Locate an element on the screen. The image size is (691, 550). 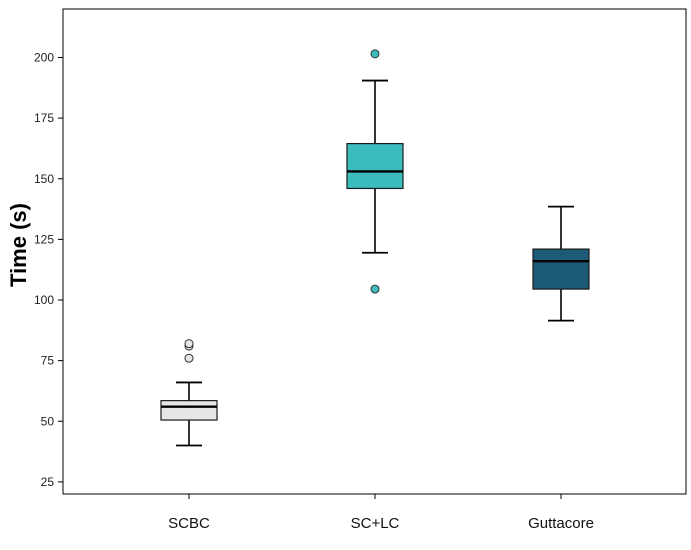
y-tick-label: 175 is located at coordinates (44, 118).